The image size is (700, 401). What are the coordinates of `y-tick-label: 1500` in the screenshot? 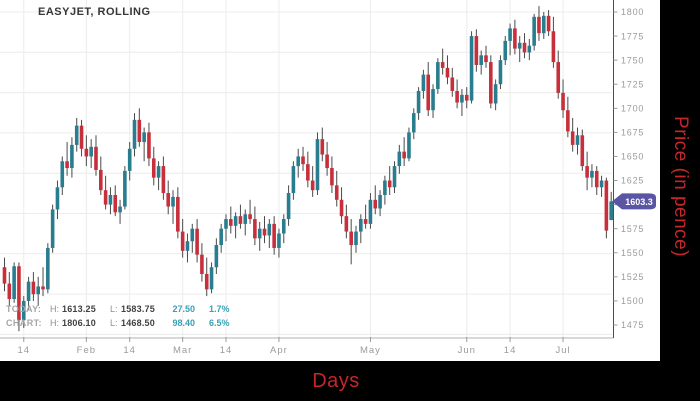 It's located at (632, 301).